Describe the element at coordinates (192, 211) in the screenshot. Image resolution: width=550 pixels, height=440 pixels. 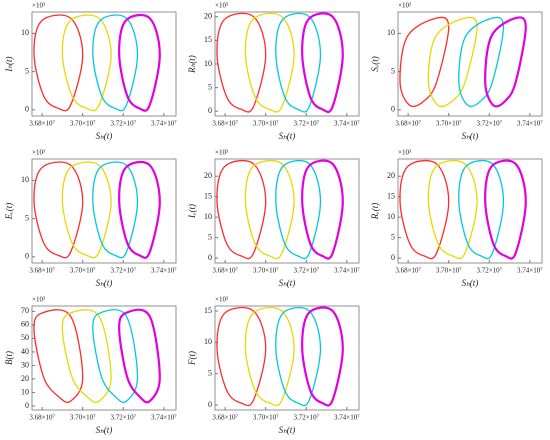
I see `y-axis-label: Iᵥ(t)` at that location.